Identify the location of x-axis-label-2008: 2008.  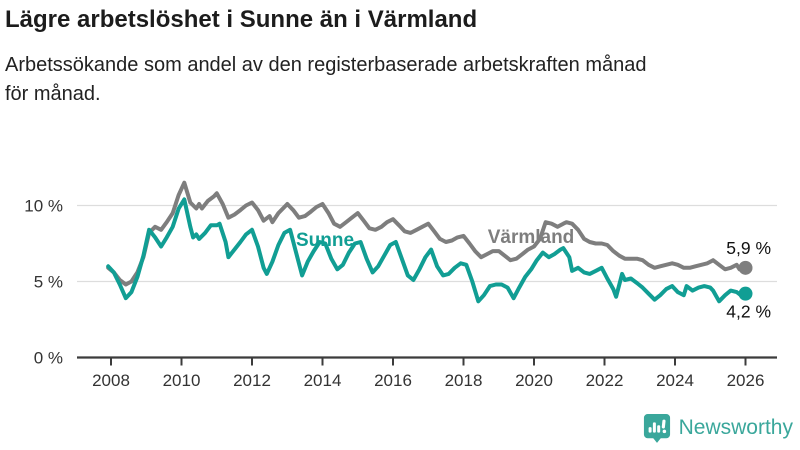
(111, 380).